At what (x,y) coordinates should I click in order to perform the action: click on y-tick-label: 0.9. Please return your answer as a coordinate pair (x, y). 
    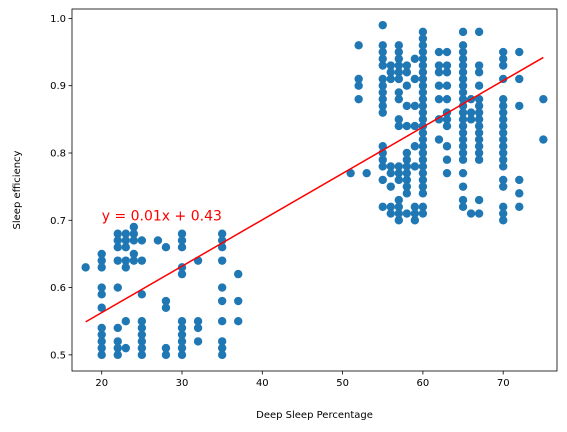
    Looking at the image, I should click on (58, 86).